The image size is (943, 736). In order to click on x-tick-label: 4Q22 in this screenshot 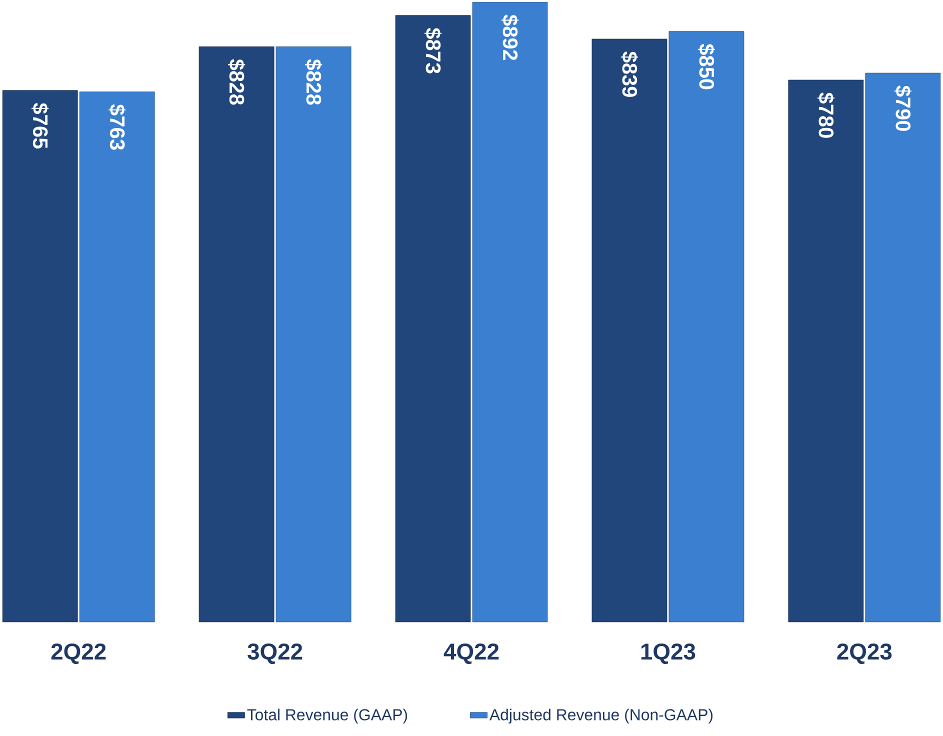, I will do `click(471, 653)`.